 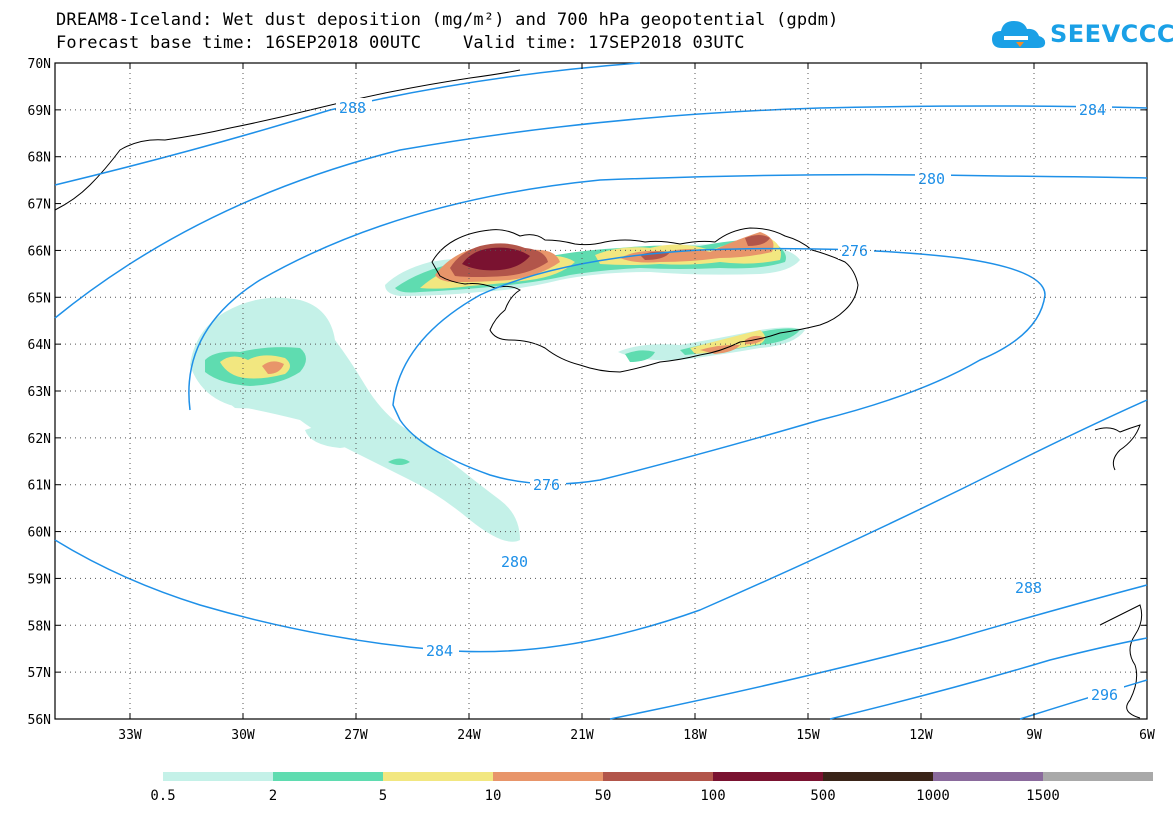 I want to click on lon-label: 18W, so click(x=695, y=735).